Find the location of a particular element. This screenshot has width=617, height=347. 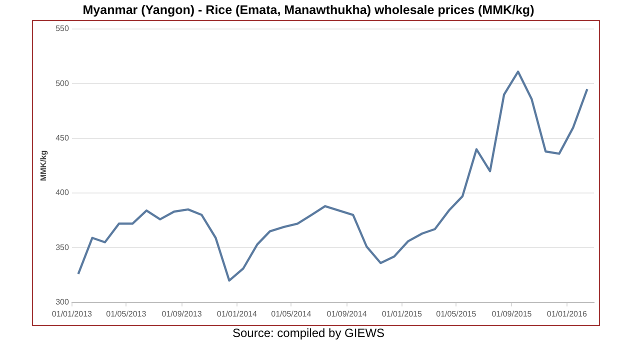

x-tick-label: 01/09/2015 is located at coordinates (512, 313).